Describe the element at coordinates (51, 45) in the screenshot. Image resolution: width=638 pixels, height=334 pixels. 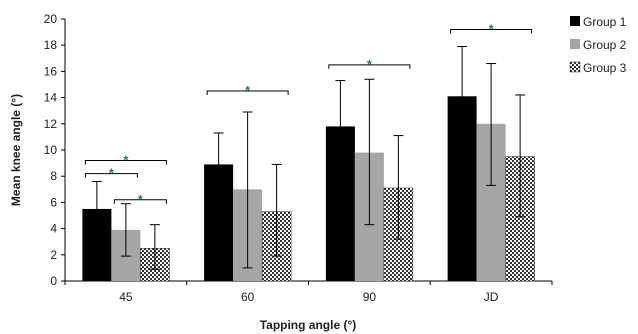
I see `y-tick-label: 18` at that location.